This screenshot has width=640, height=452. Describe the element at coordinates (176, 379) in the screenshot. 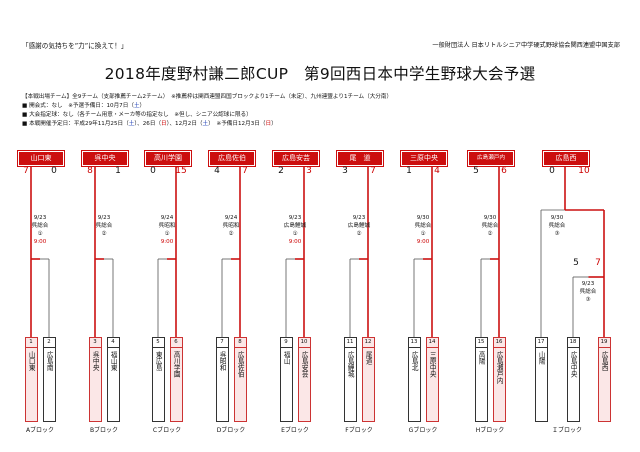

I see `team-slot: 6 高川学園` at that location.